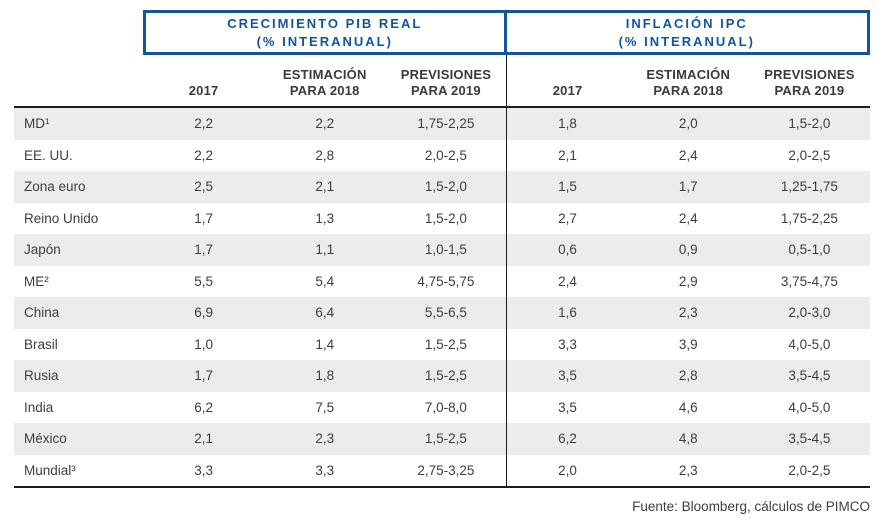 The height and width of the screenshot is (526, 879). What do you see at coordinates (688, 32) in the screenshot?
I see `group-header-cpi: INFLACIÓN IPC (% INTERANUAL)` at bounding box center [688, 32].